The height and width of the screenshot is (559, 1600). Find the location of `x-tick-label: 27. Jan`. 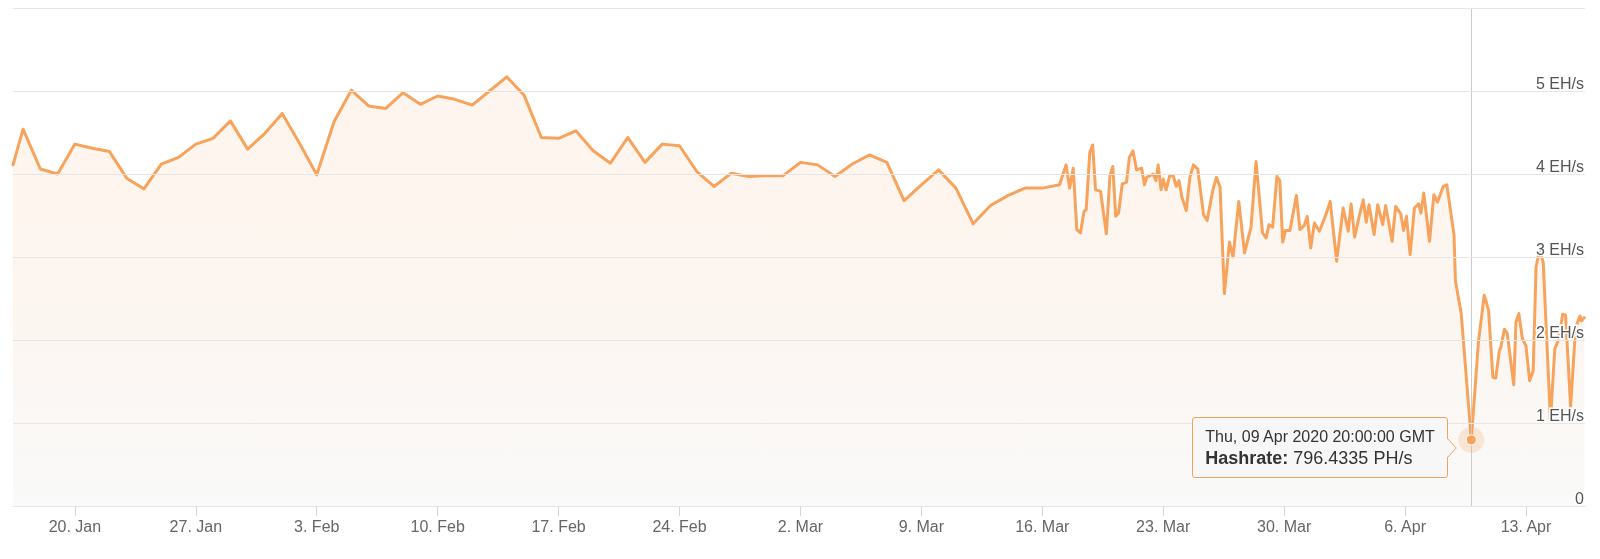

x-tick-label: 27. Jan is located at coordinates (196, 526).